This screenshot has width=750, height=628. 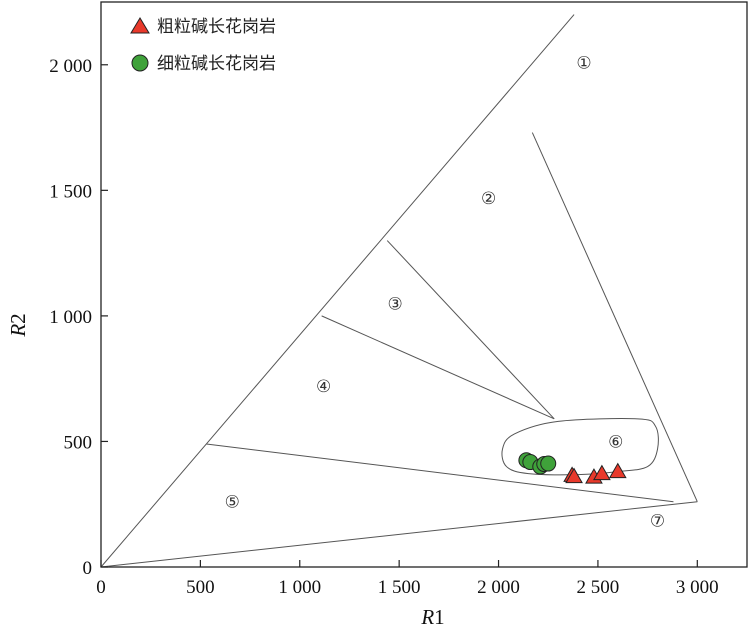 I want to click on data-point-circle, so click(x=548, y=463).